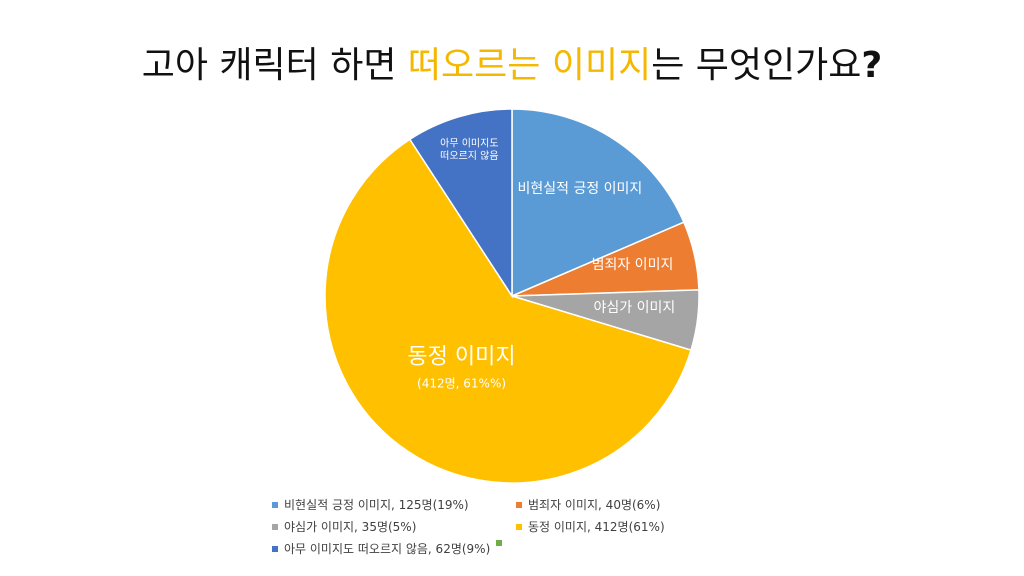 The image size is (1024, 576). Describe the element at coordinates (387, 549) in the screenshot. I see `legend-label: 아무 이미지도 떠오르지 않음, 62명(9%)` at that location.